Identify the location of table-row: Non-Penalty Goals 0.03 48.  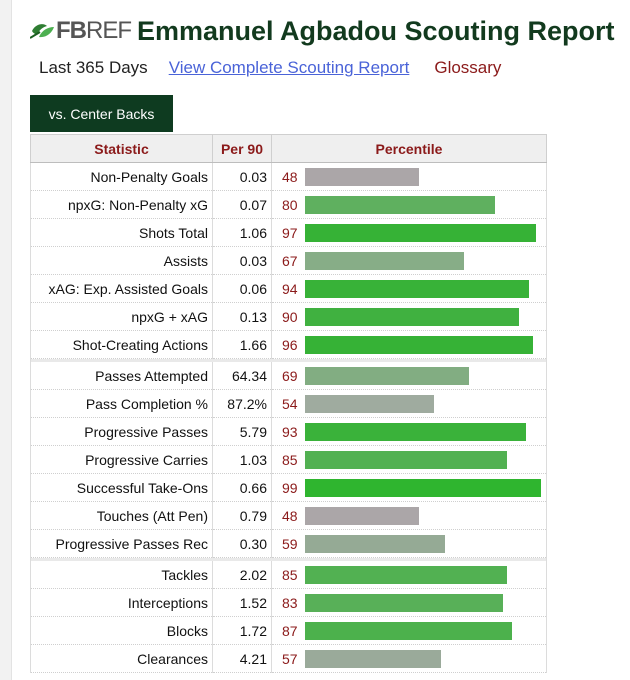
(288, 176).